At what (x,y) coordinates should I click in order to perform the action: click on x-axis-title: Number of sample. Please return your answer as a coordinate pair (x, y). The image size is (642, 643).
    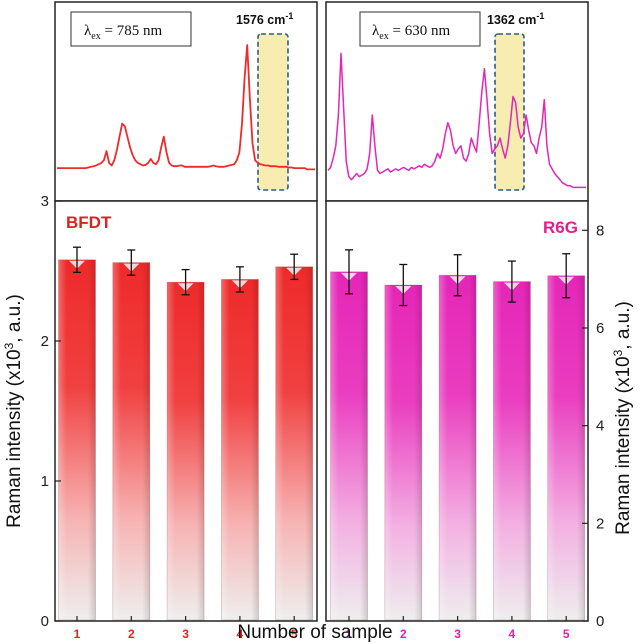
    Looking at the image, I should click on (314, 632).